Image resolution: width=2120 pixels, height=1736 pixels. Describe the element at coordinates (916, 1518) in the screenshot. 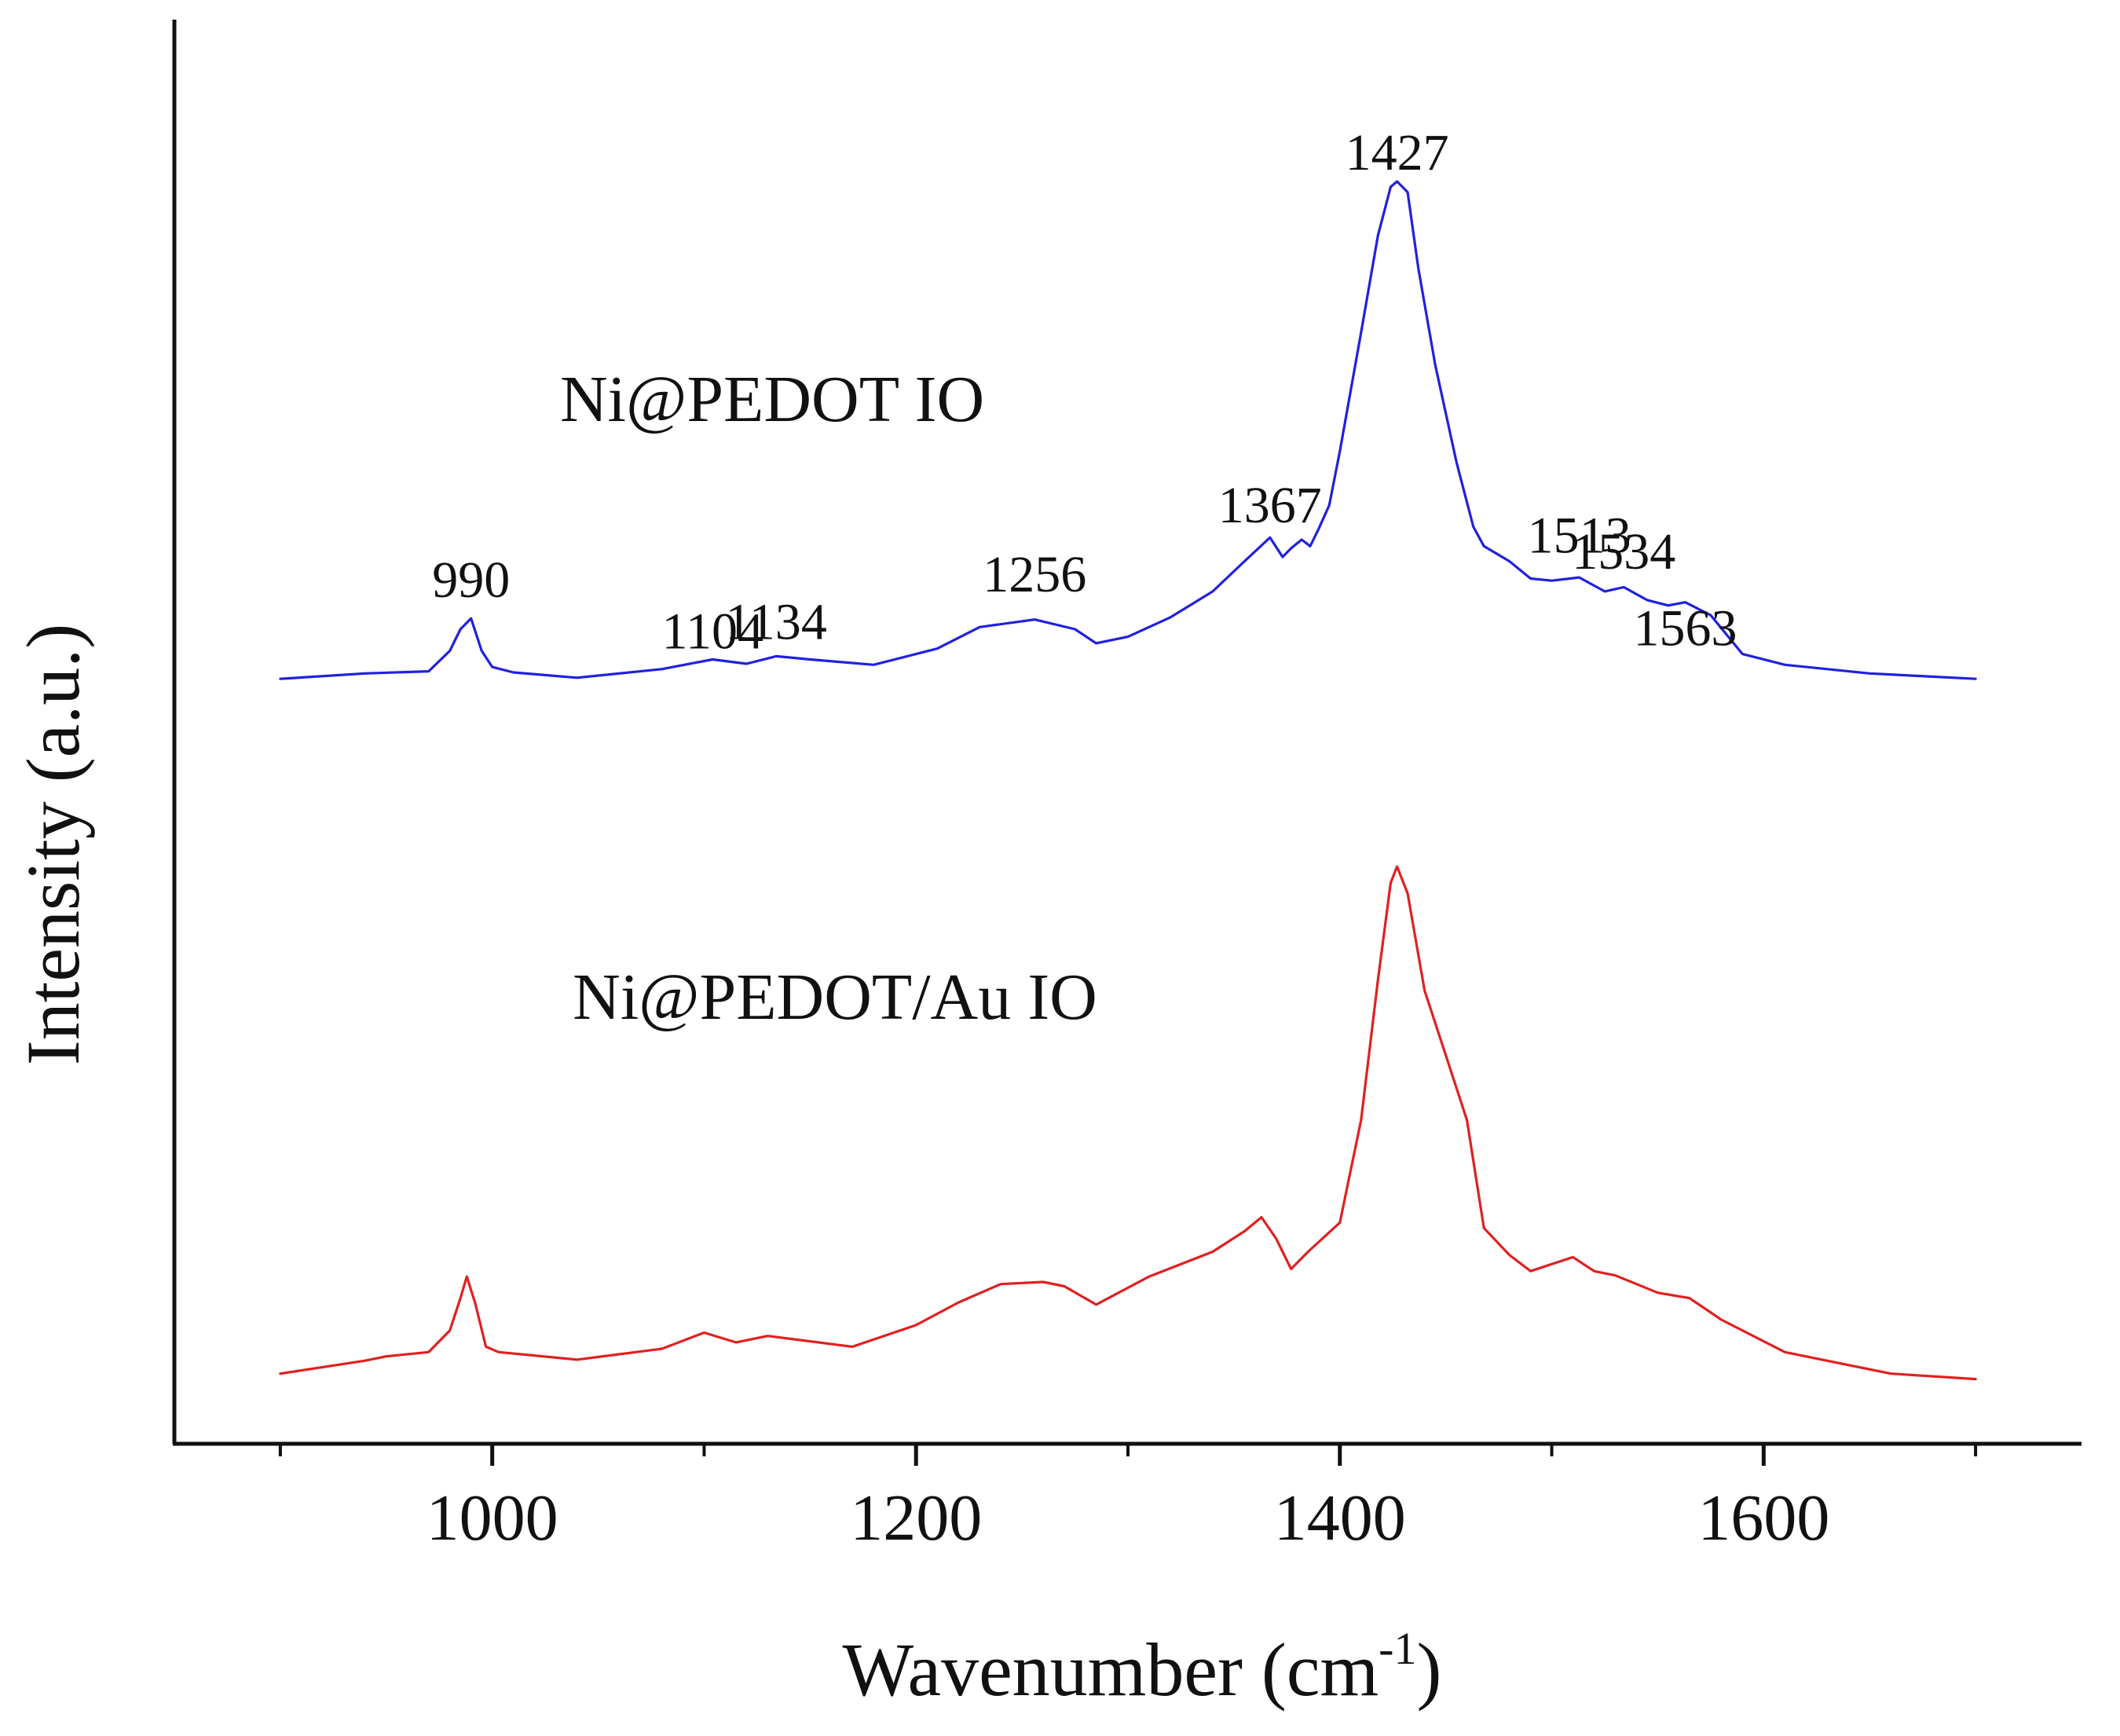

I see `x-tick-label: 1200` at that location.